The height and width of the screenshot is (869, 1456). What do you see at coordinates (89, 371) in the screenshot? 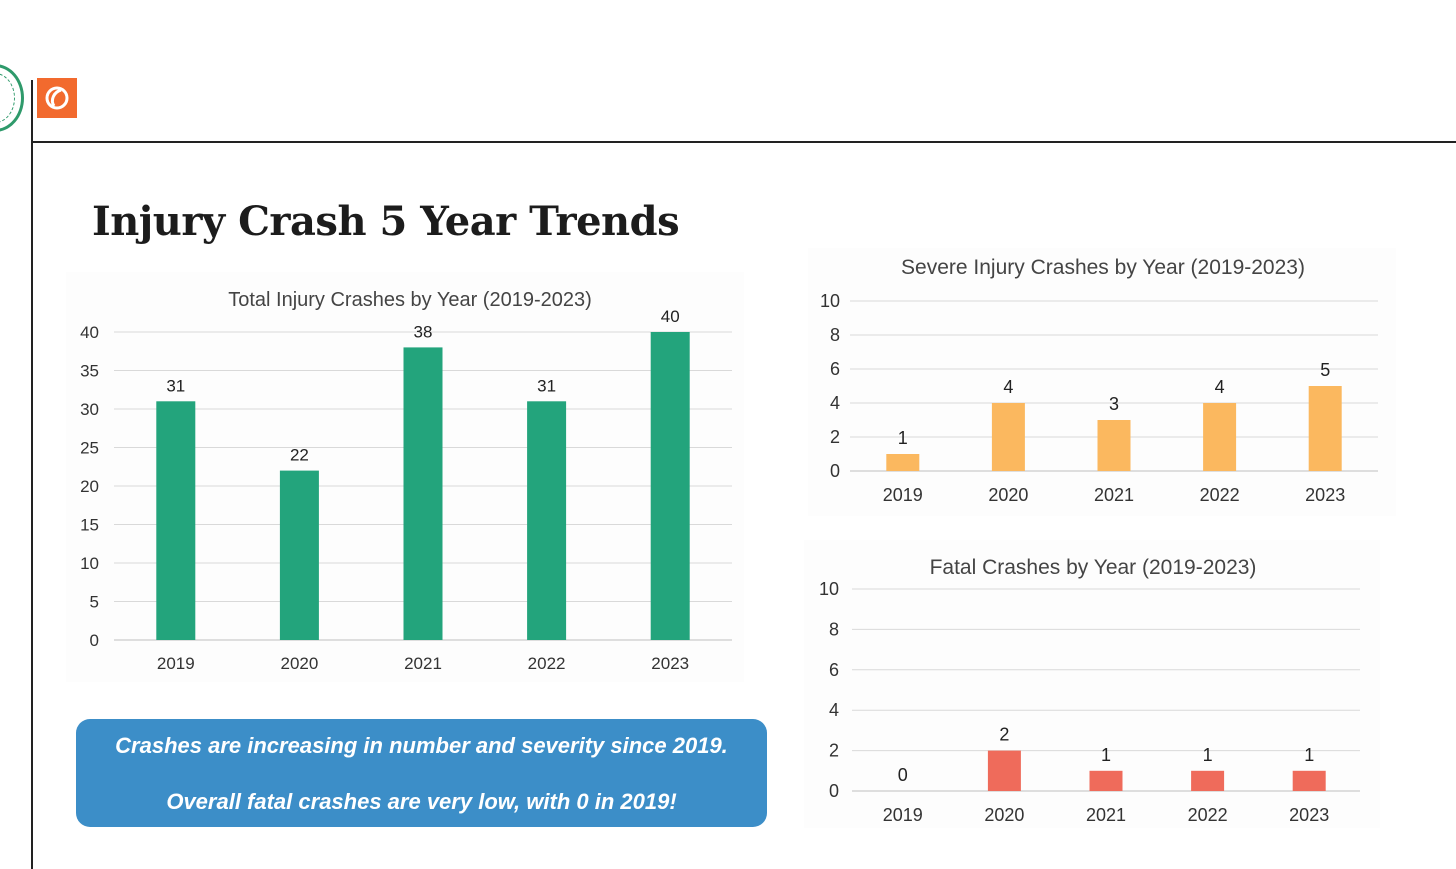
I see `y-tick-label: 35` at bounding box center [89, 371].